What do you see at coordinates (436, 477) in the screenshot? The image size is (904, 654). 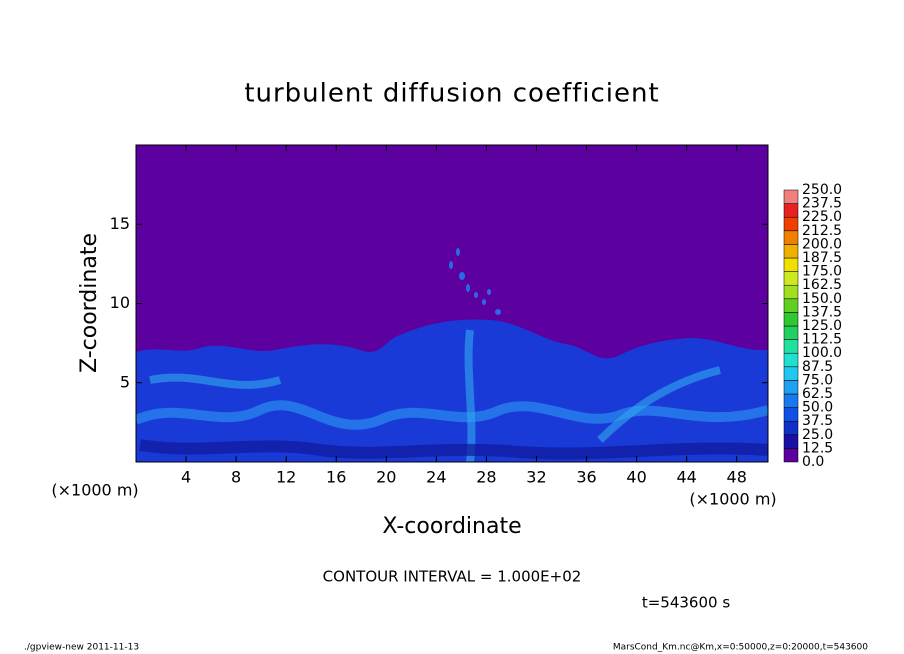 I see `x-tick-label: 24` at bounding box center [436, 477].